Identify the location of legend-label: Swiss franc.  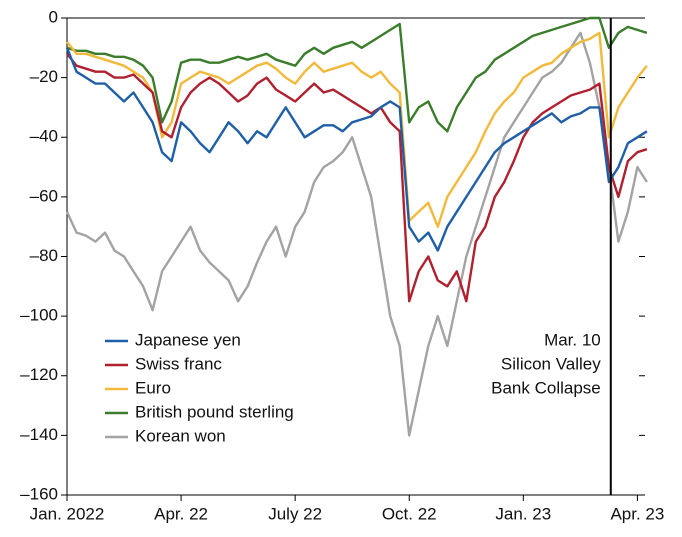
(178, 363).